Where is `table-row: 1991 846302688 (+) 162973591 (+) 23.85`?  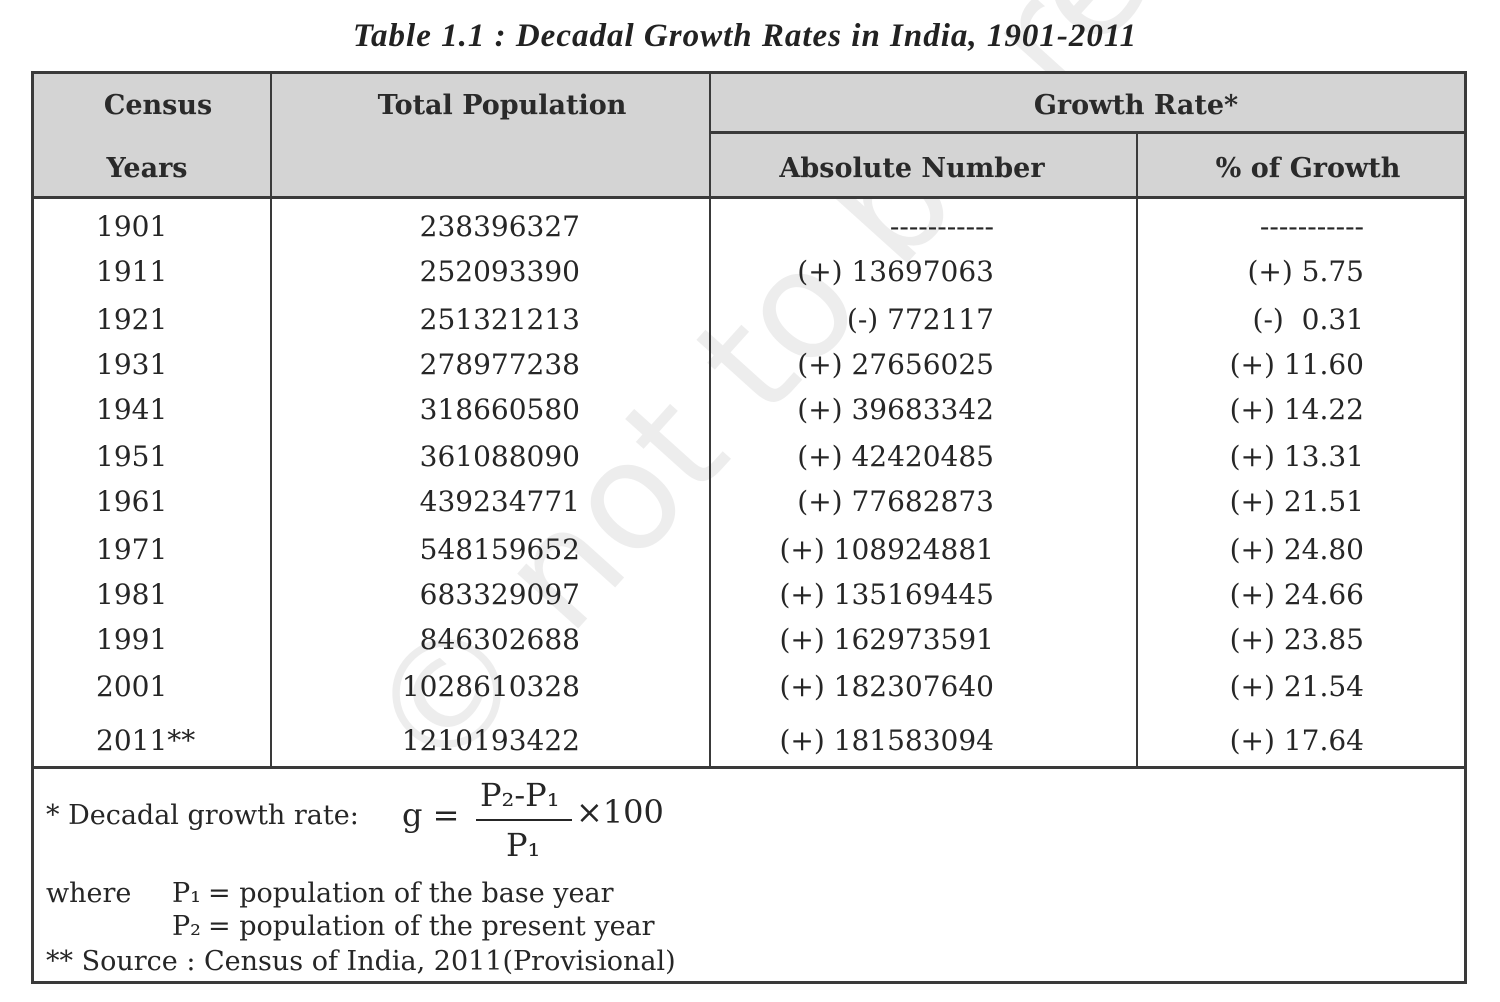
table-row: 1991 846302688 (+) 162973591 (+) 23.85 is located at coordinates (750, 640).